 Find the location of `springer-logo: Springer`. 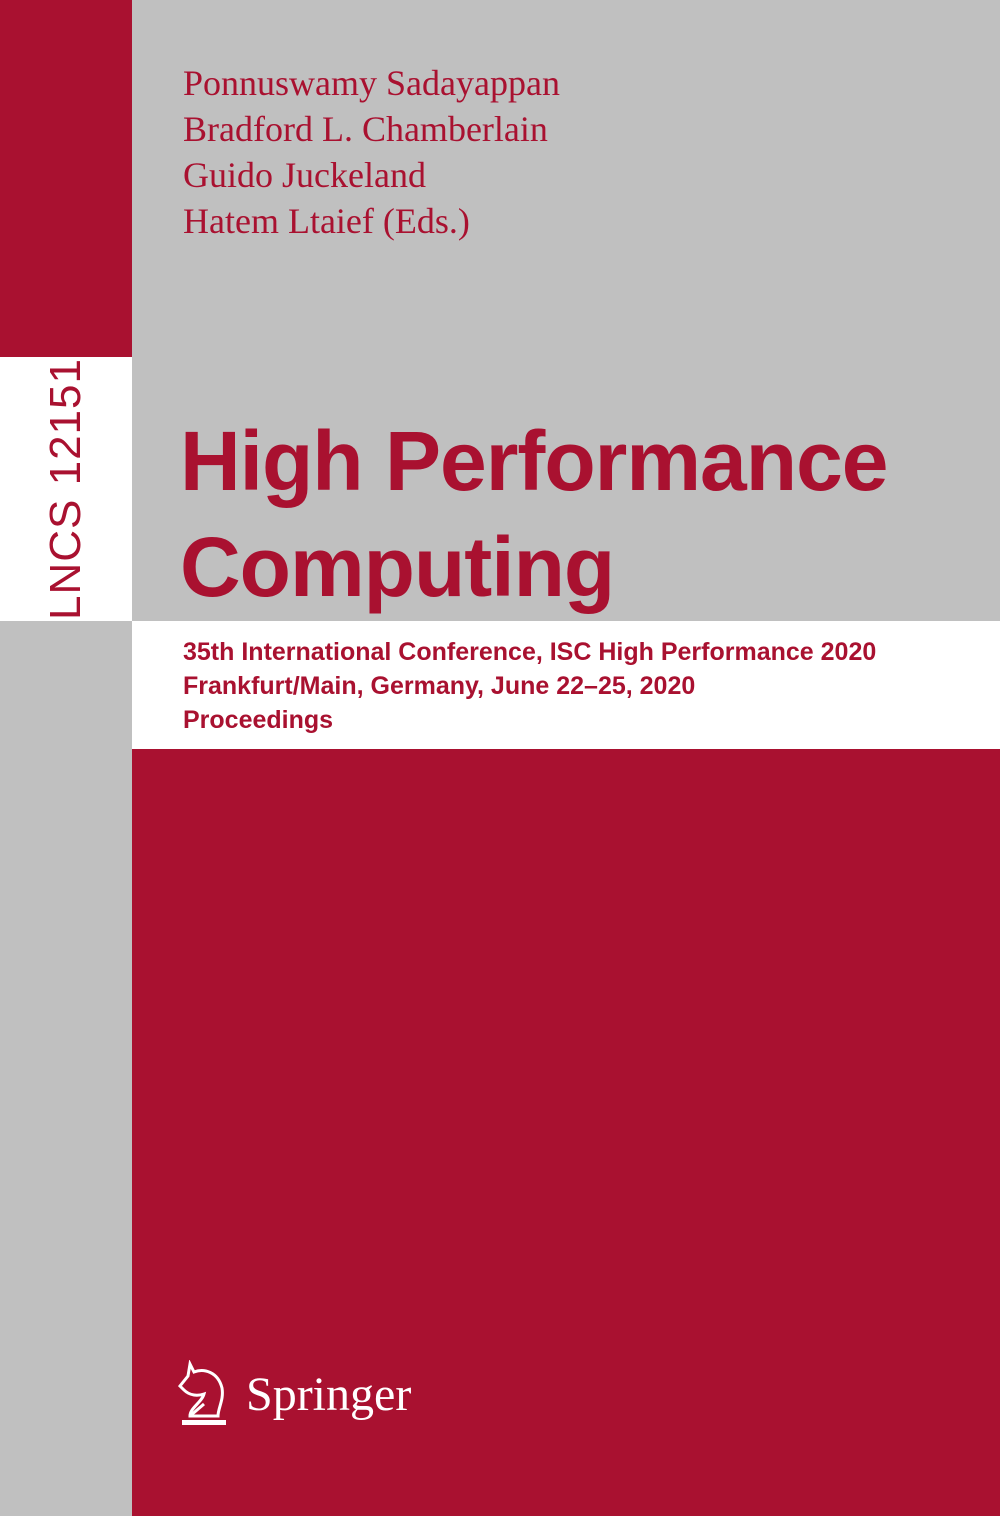

springer-logo: Springer is located at coordinates (293, 1394).